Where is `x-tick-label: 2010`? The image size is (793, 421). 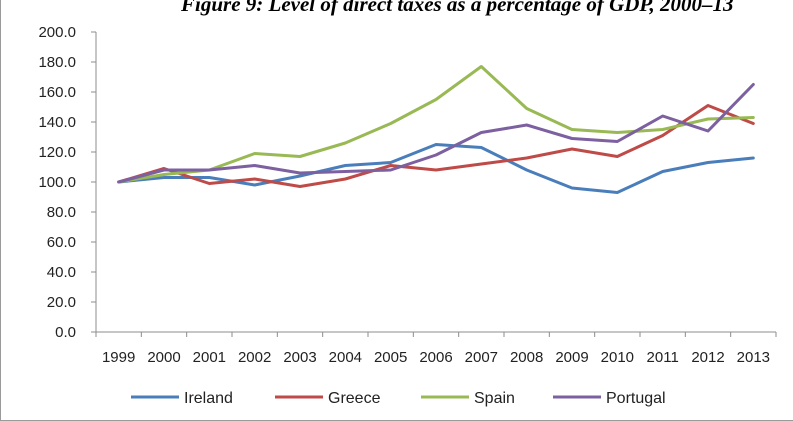 x-tick-label: 2010 is located at coordinates (617, 357).